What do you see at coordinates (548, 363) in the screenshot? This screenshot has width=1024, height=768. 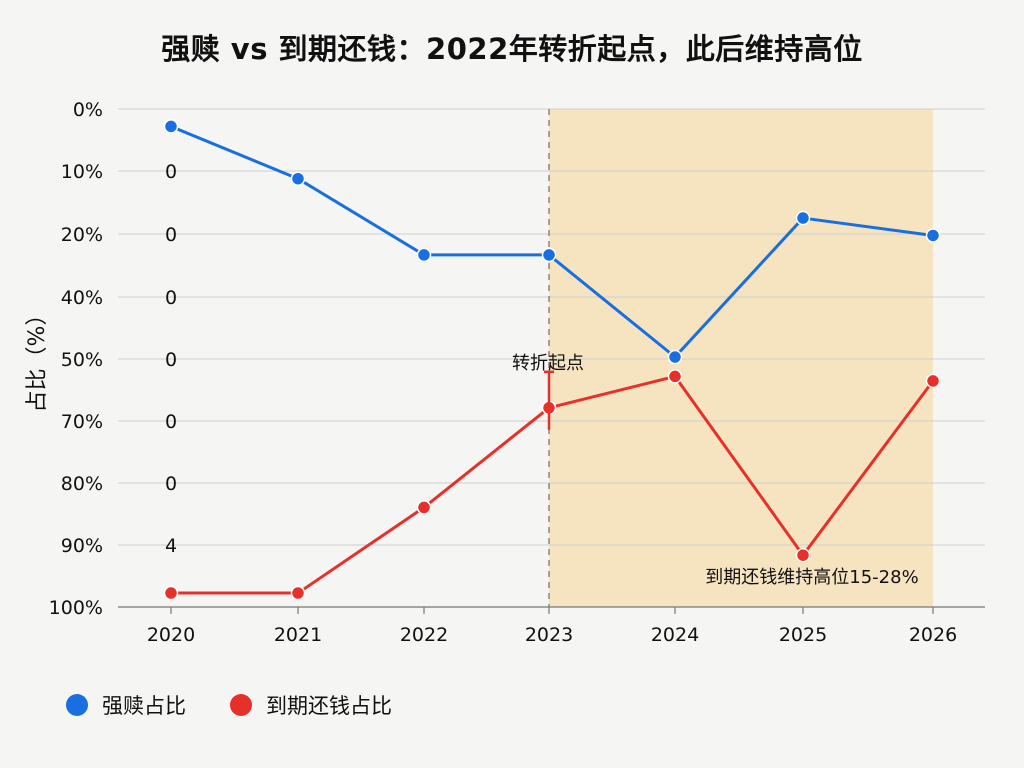 I see `annotation-turning-point: 转折起点` at bounding box center [548, 363].